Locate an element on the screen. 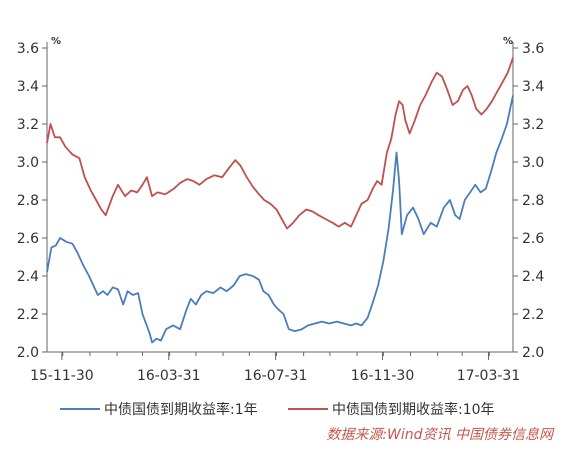 The width and height of the screenshot is (561, 449). y-tick-label-left: 2.8 is located at coordinates (28, 201).